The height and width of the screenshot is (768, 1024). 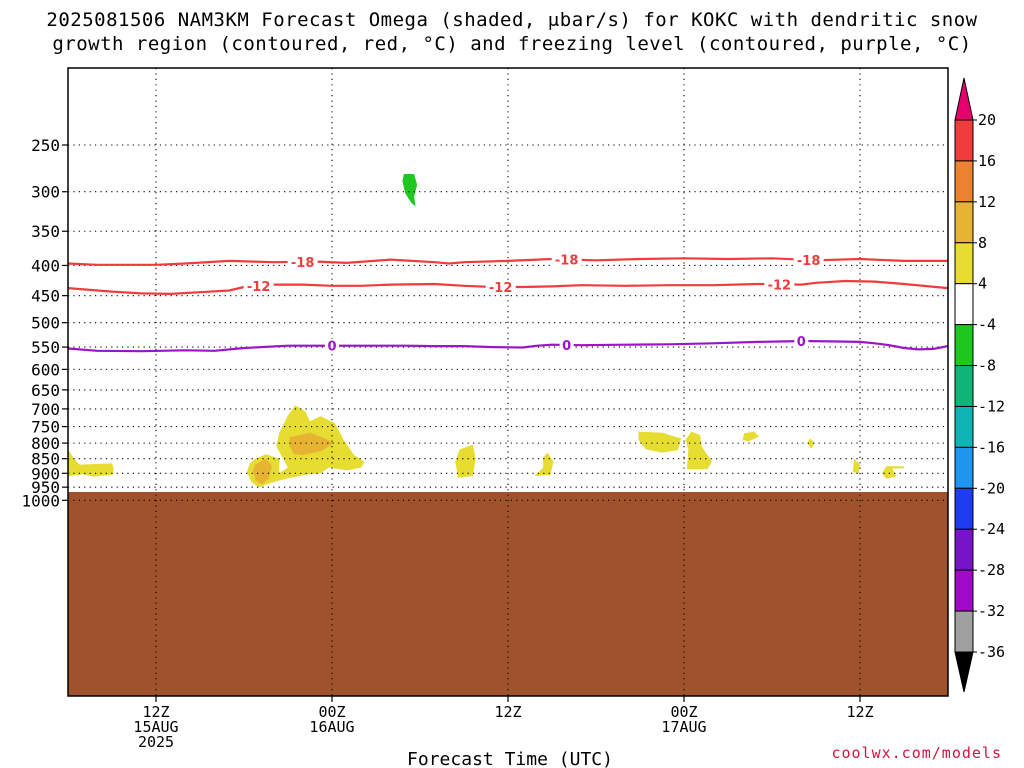 I want to click on colorbar-label-12: -32, so click(x=991, y=611).